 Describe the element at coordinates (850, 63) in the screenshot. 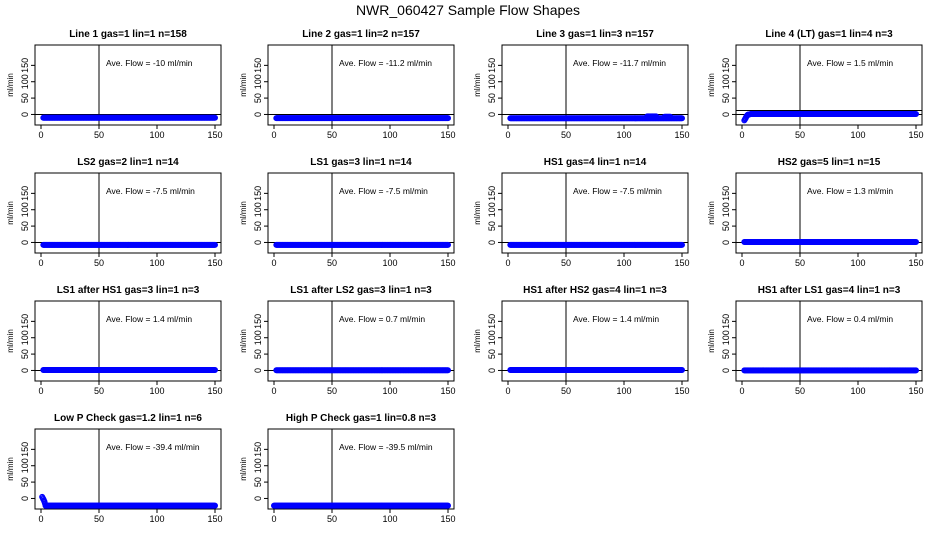

I see `ave-flow-annotation: Ave. Flow = 1.5 ml/min` at that location.